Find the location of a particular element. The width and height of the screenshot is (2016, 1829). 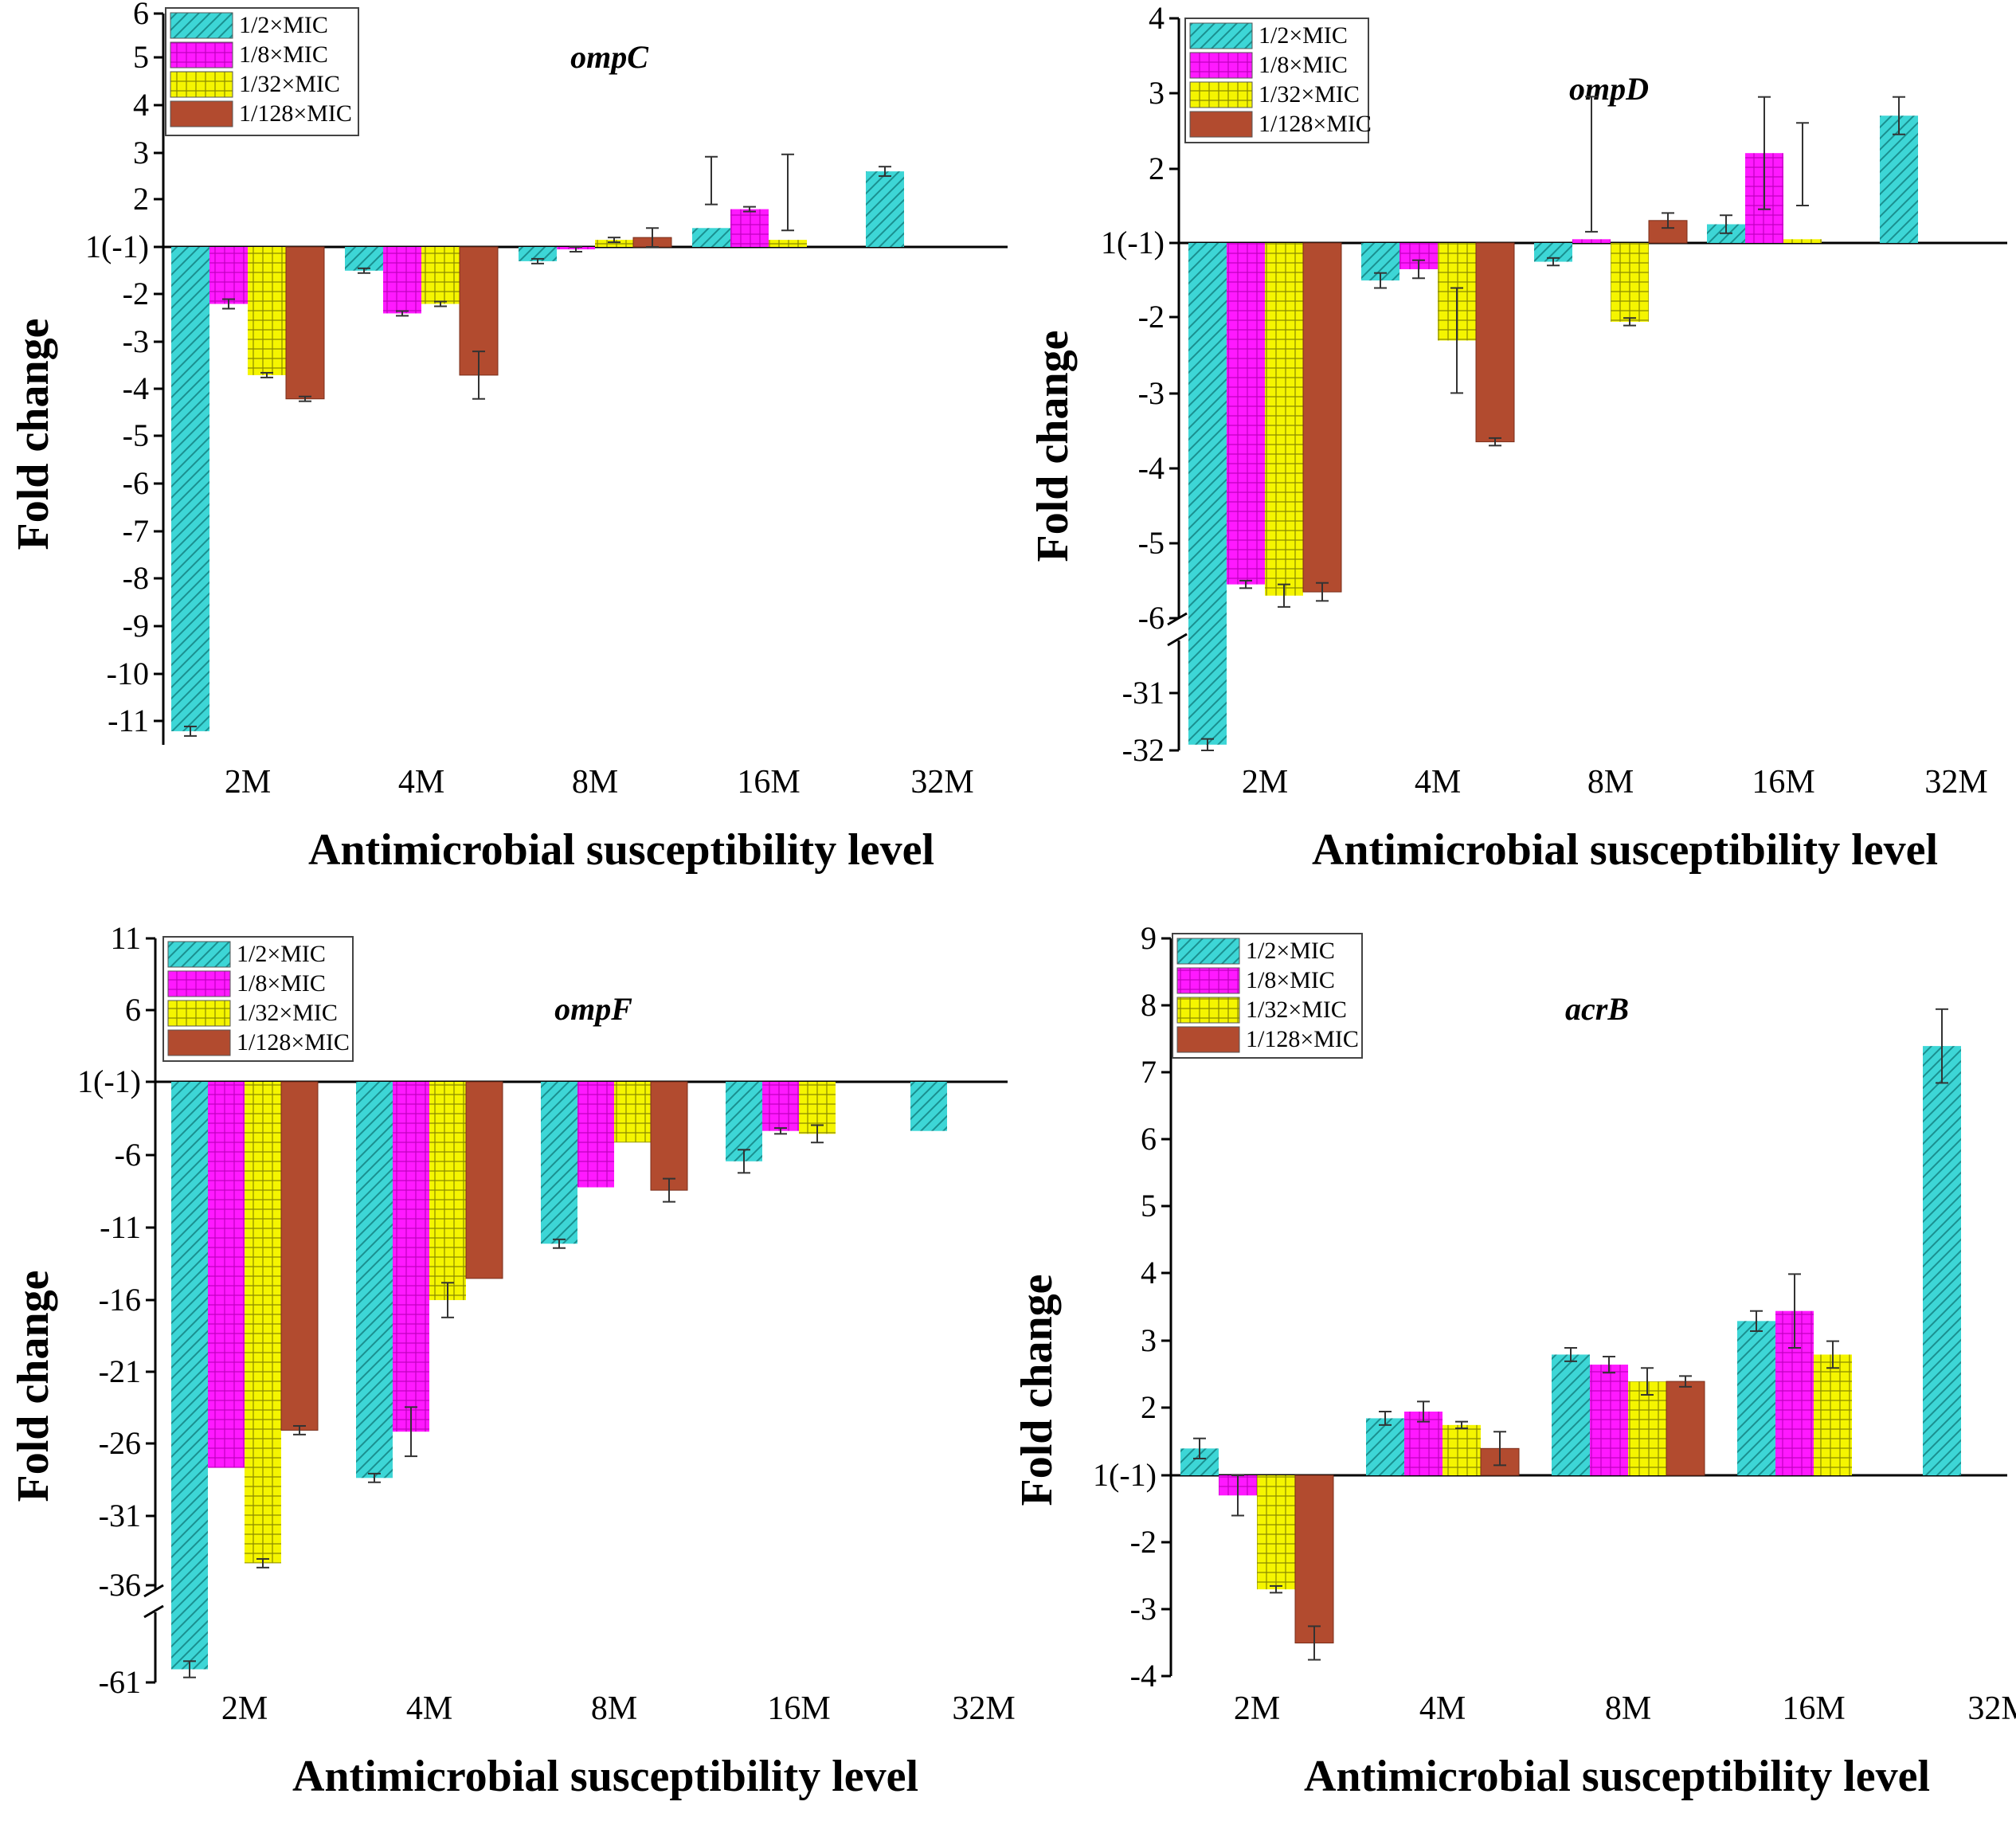

chart-title: ompC is located at coordinates (609, 57).